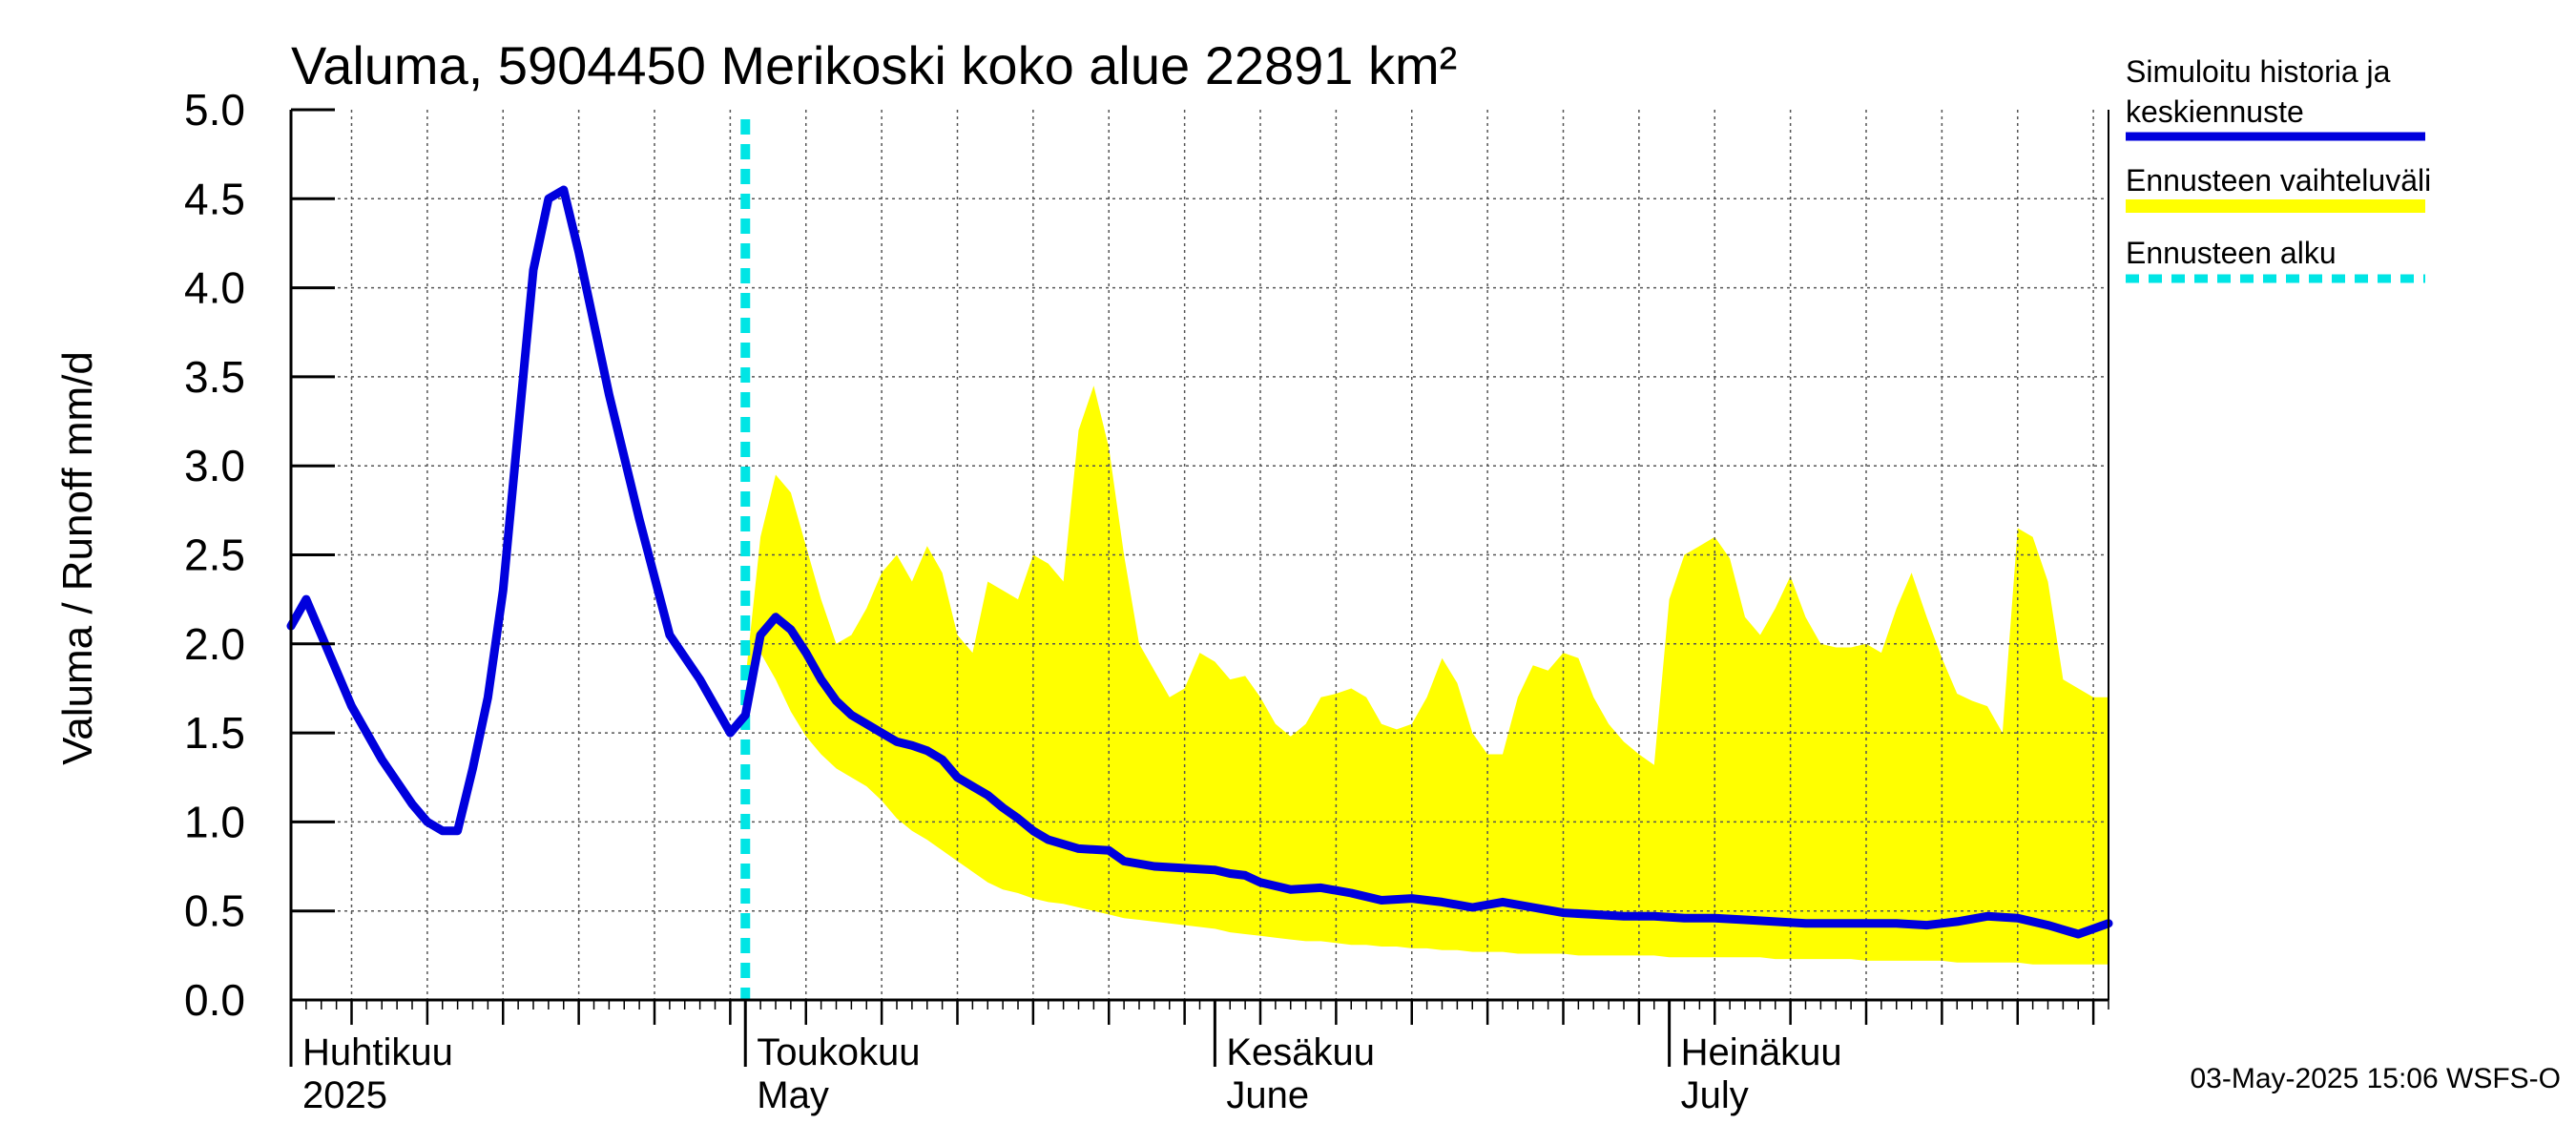  I want to click on month-label-0: Huhtikuu, so click(377, 1052).